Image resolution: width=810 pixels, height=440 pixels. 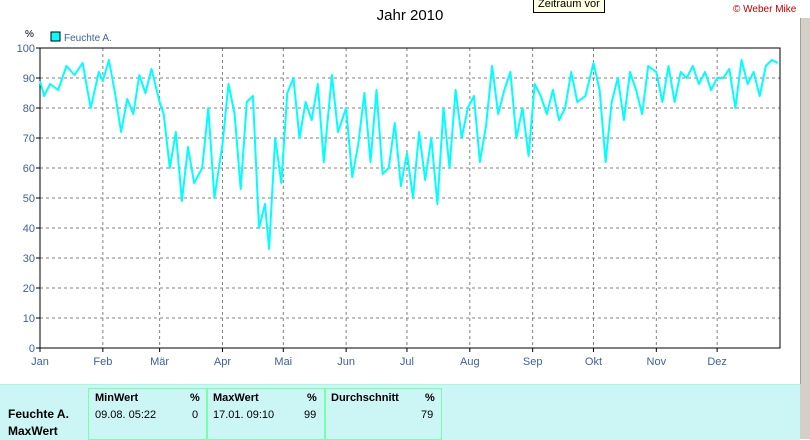 I want to click on min-unit: %, so click(x=195, y=398).